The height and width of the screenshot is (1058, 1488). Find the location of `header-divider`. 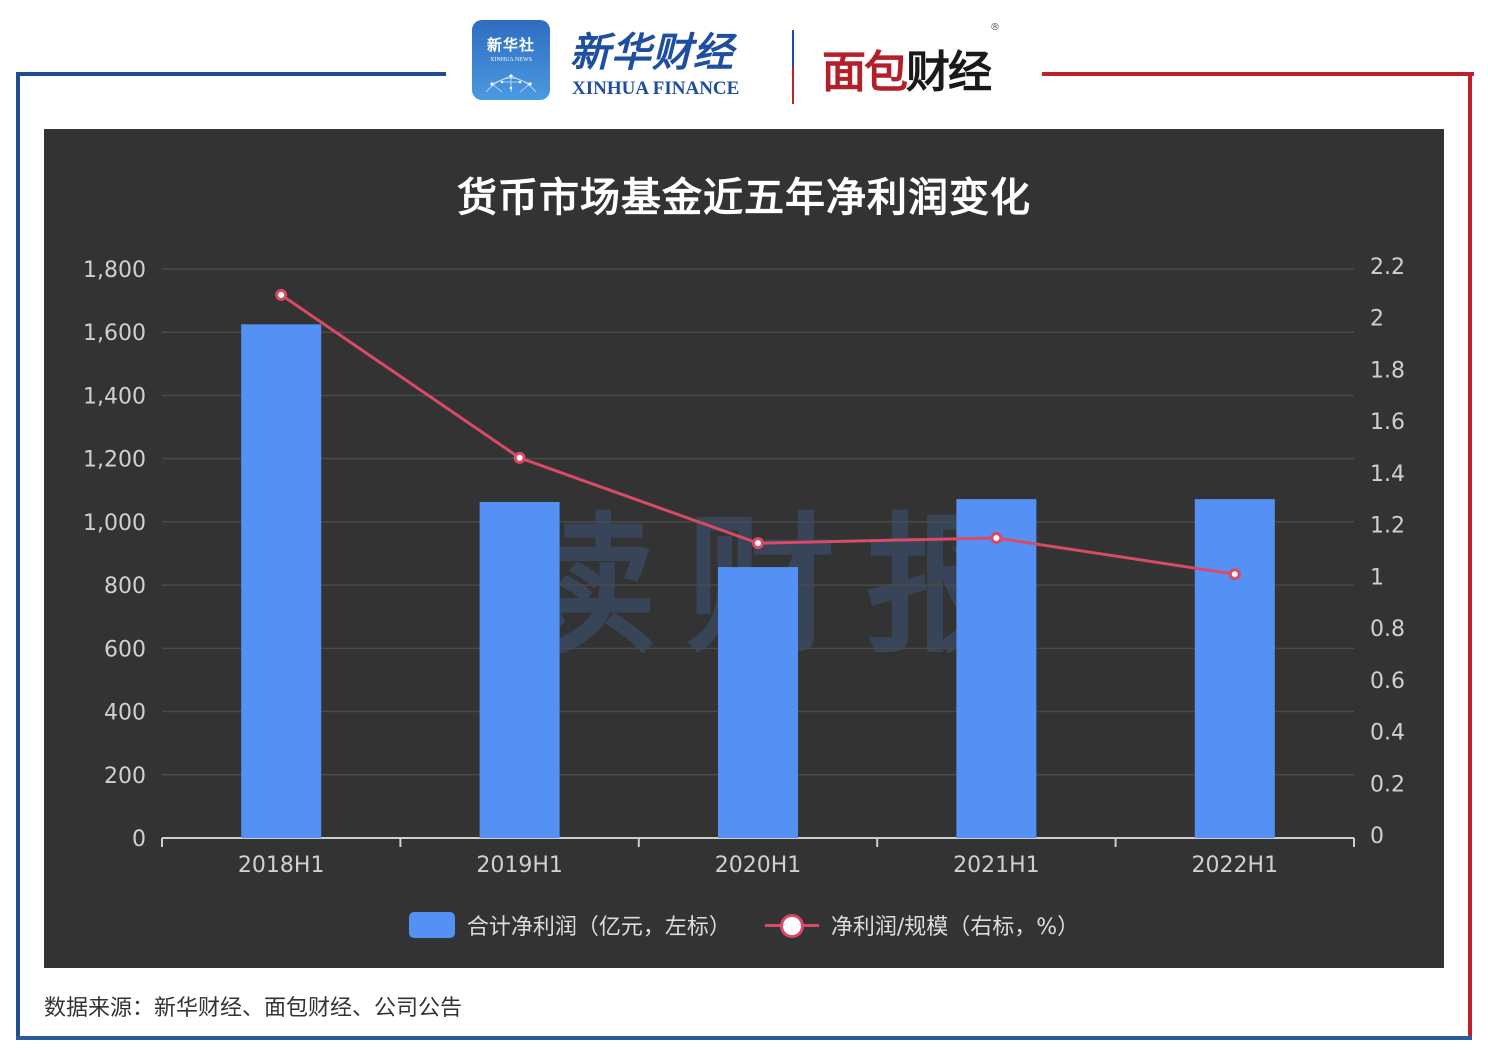

header-divider is located at coordinates (793, 67).